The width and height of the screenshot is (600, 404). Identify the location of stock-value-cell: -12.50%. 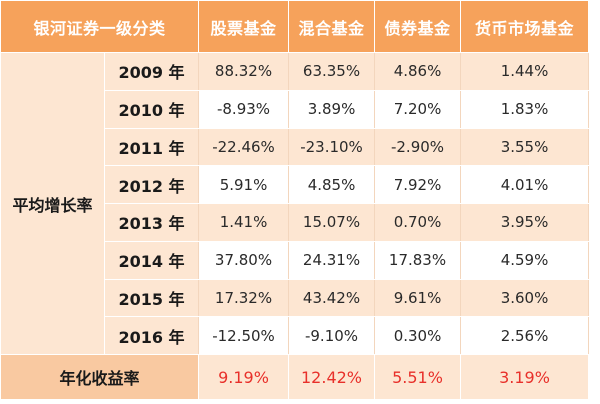
(244, 335).